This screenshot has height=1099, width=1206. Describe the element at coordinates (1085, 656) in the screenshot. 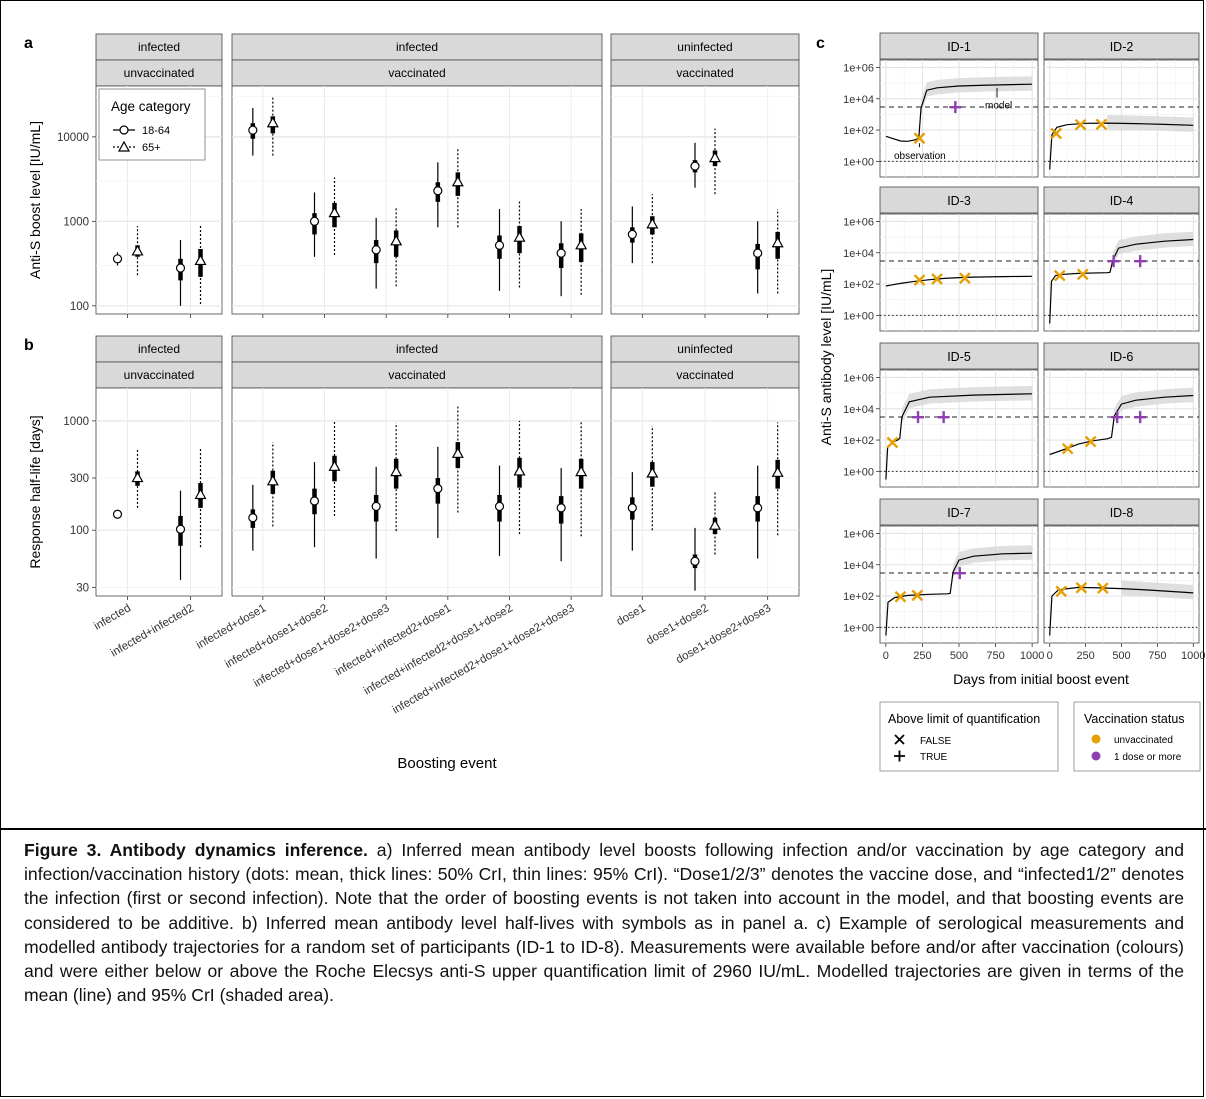

I see `x-tick-label-c-7-1: 250` at that location.